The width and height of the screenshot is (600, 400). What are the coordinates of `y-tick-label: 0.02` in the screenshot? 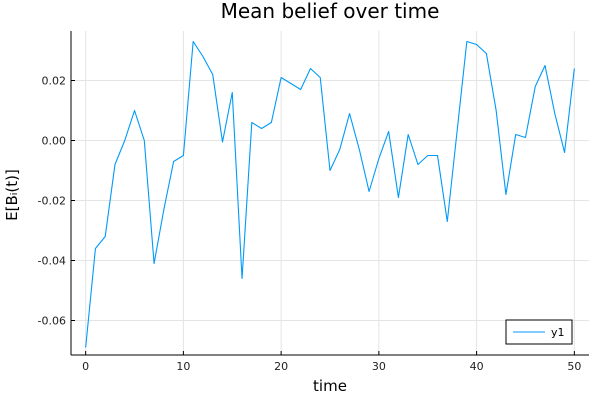 It's located at (54, 81).